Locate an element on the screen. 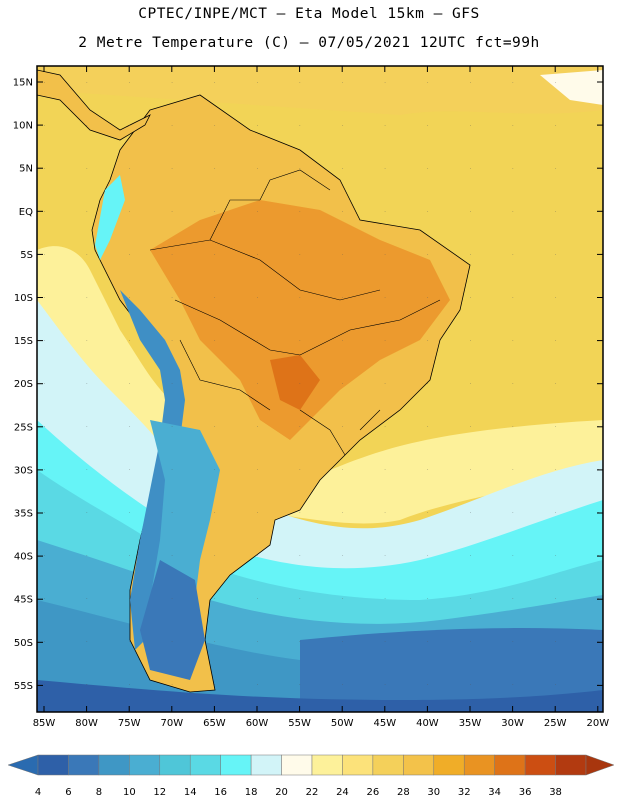 This screenshot has width=618, height=800. colorbar-label: 38 is located at coordinates (555, 792).